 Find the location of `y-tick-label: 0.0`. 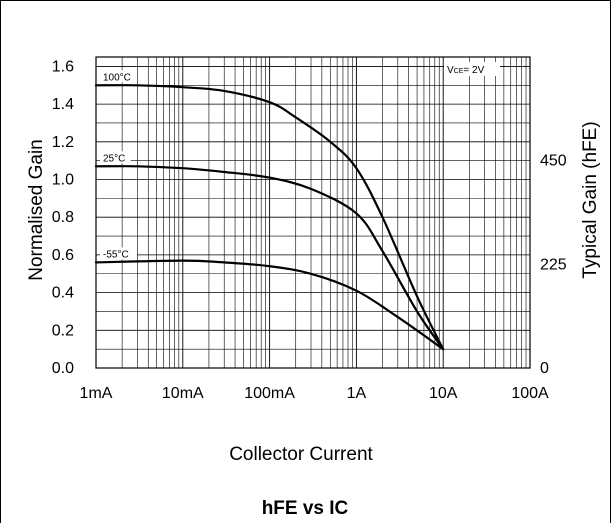

y-tick-label: 0.0 is located at coordinates (63, 368).